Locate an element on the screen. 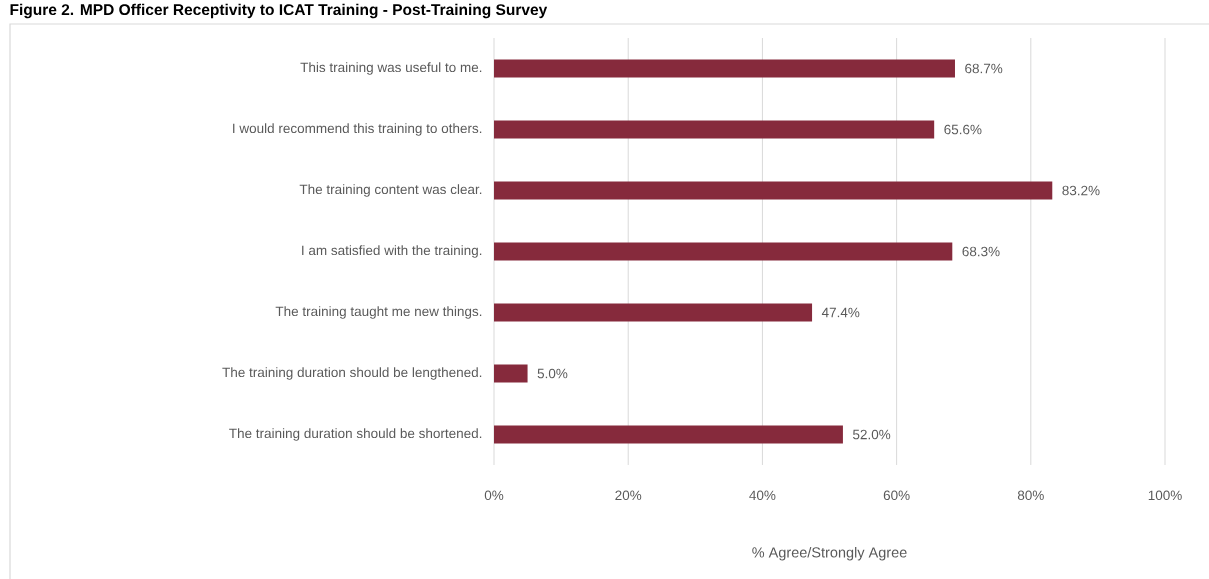 The image size is (1209, 579). x-tick-label: 80% is located at coordinates (1030, 495).